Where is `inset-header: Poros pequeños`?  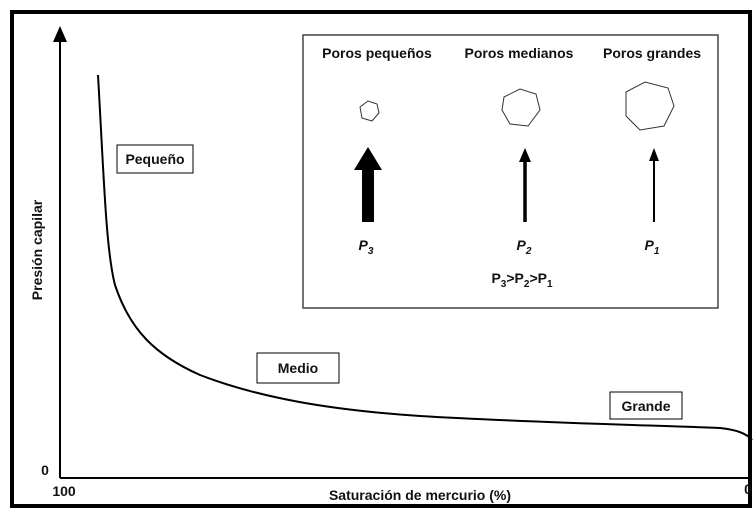 inset-header: Poros pequeños is located at coordinates (377, 53).